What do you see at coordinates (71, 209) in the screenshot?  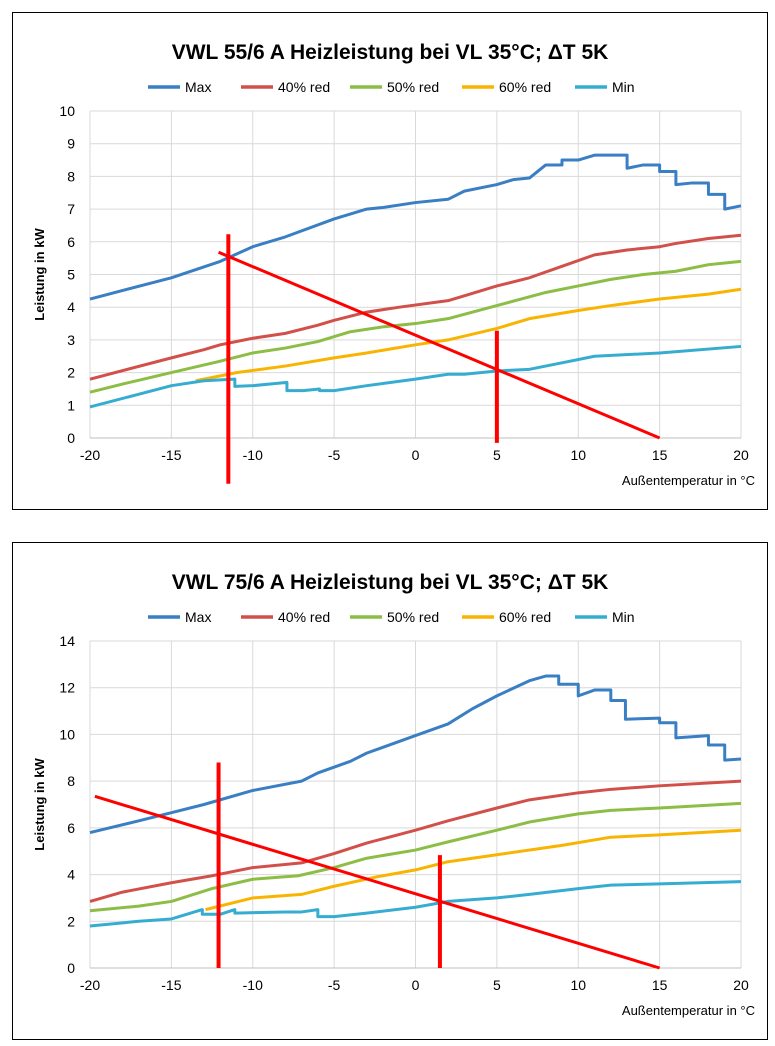 I see `y-tick-label: 7` at bounding box center [71, 209].